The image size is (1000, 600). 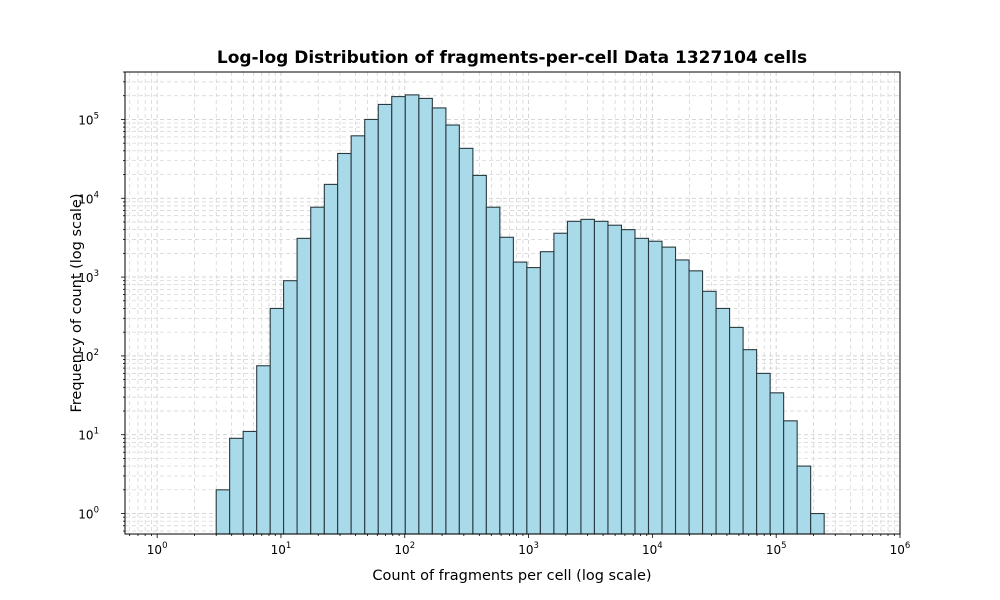 I want to click on x-tick-label: 10⁴, so click(x=652, y=549).